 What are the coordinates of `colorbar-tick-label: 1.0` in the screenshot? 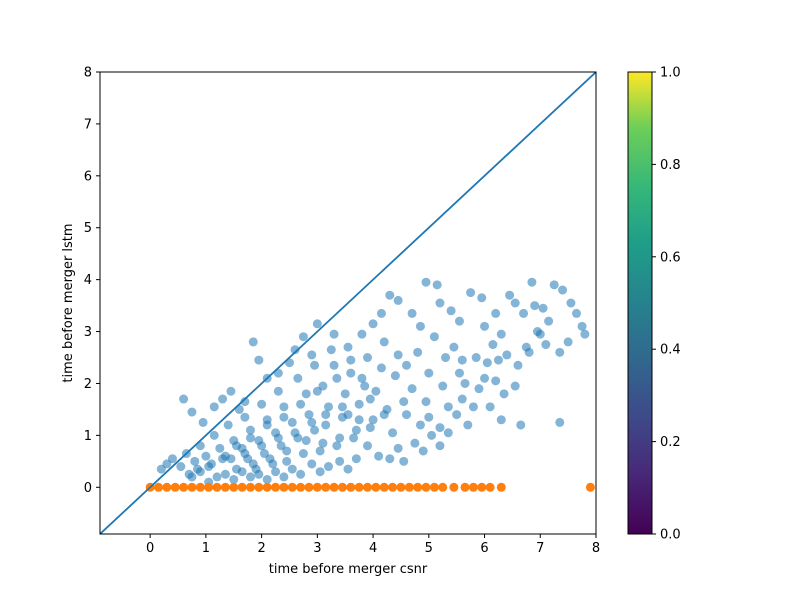 It's located at (670, 73).